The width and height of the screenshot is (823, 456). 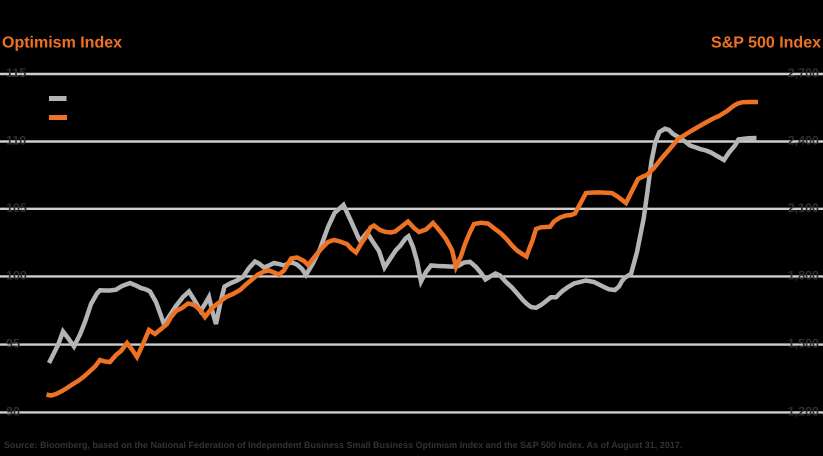 What do you see at coordinates (16, 208) in the screenshot?
I see `svg-text: 105` at bounding box center [16, 208].